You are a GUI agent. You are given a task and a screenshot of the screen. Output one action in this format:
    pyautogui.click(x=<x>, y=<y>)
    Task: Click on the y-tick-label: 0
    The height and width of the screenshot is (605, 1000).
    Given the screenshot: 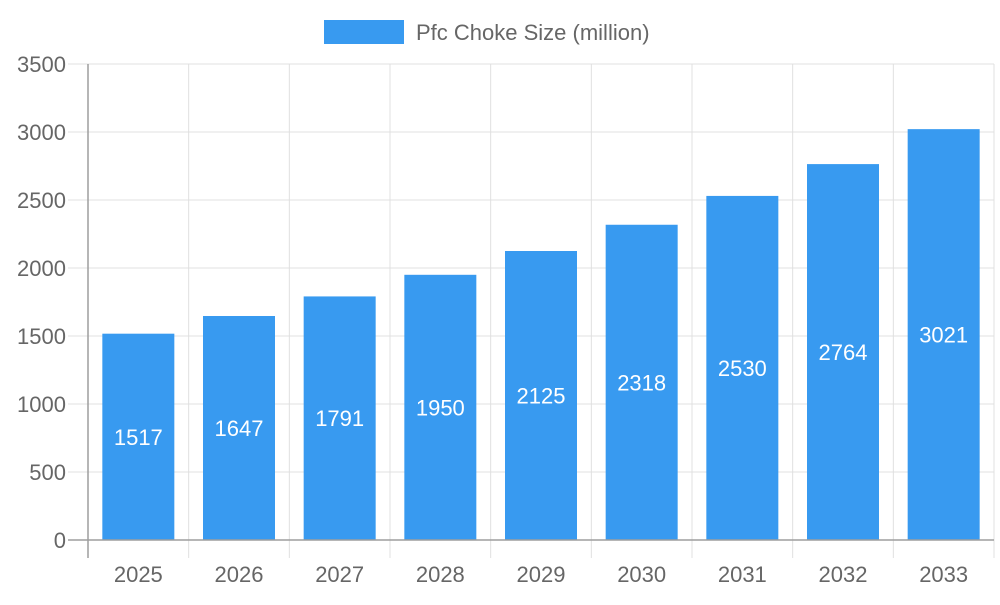 What is the action you would take?
    pyautogui.click(x=60, y=540)
    